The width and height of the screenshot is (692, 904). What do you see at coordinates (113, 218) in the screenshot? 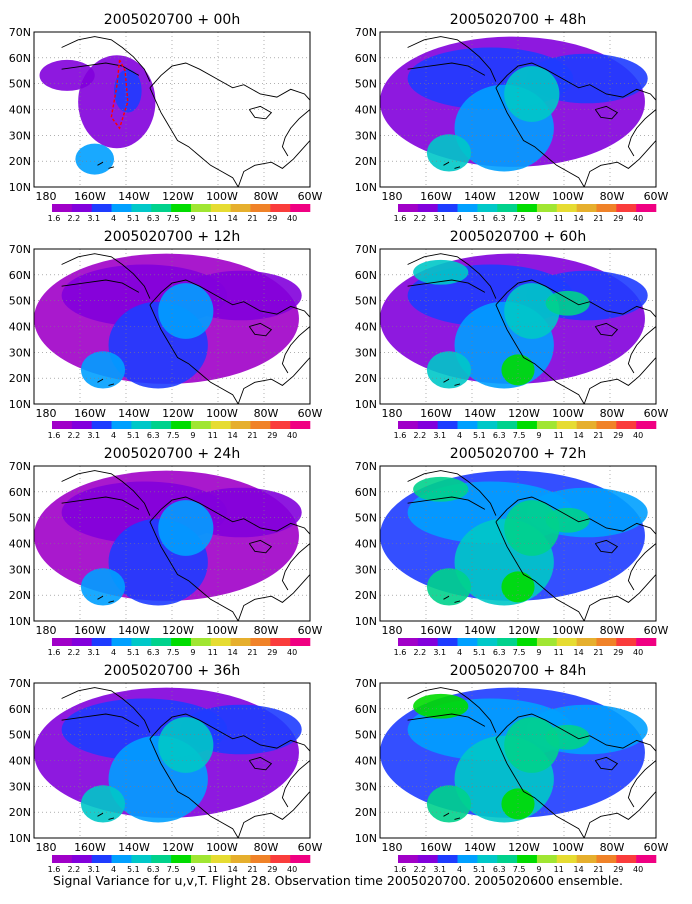
I see `colorbar-label: 4` at bounding box center [113, 218].